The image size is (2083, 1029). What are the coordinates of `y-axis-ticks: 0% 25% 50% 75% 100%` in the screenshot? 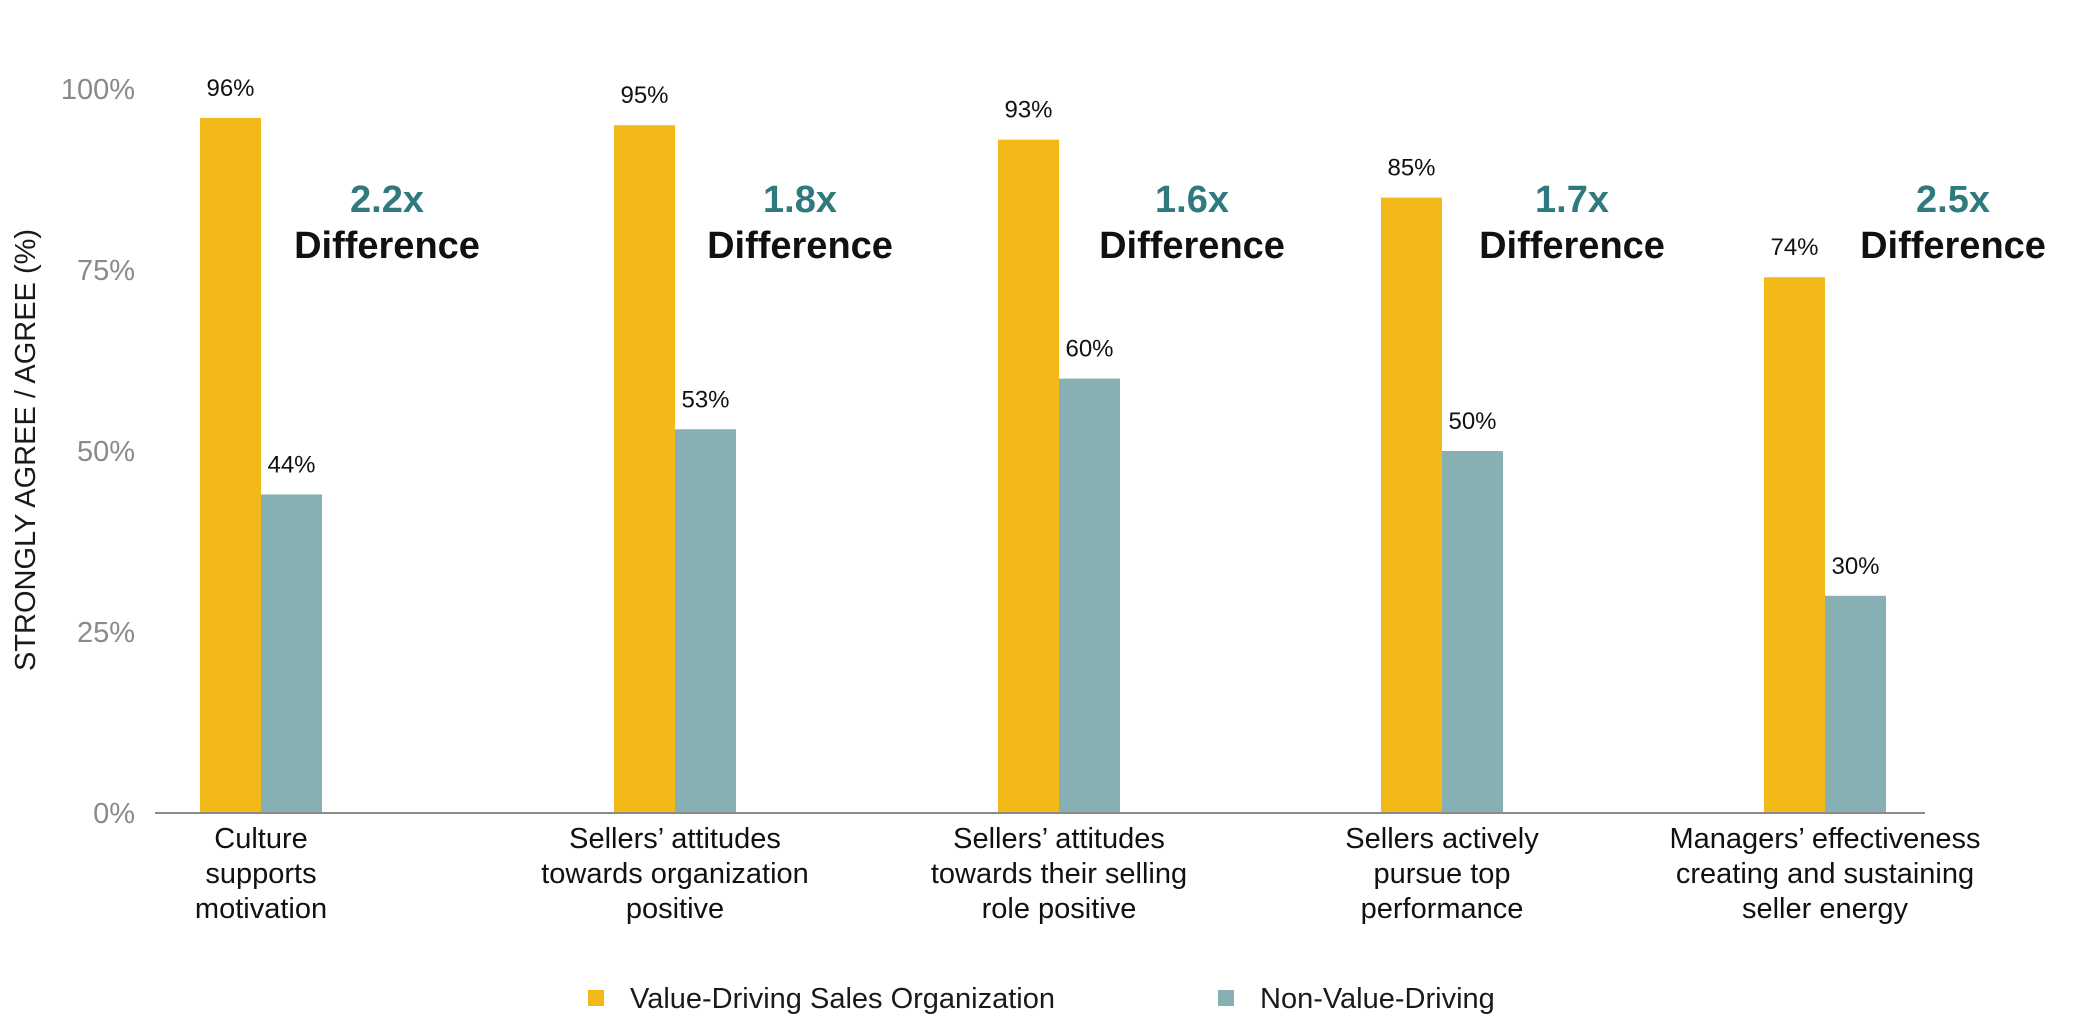 It's located at (98, 452).